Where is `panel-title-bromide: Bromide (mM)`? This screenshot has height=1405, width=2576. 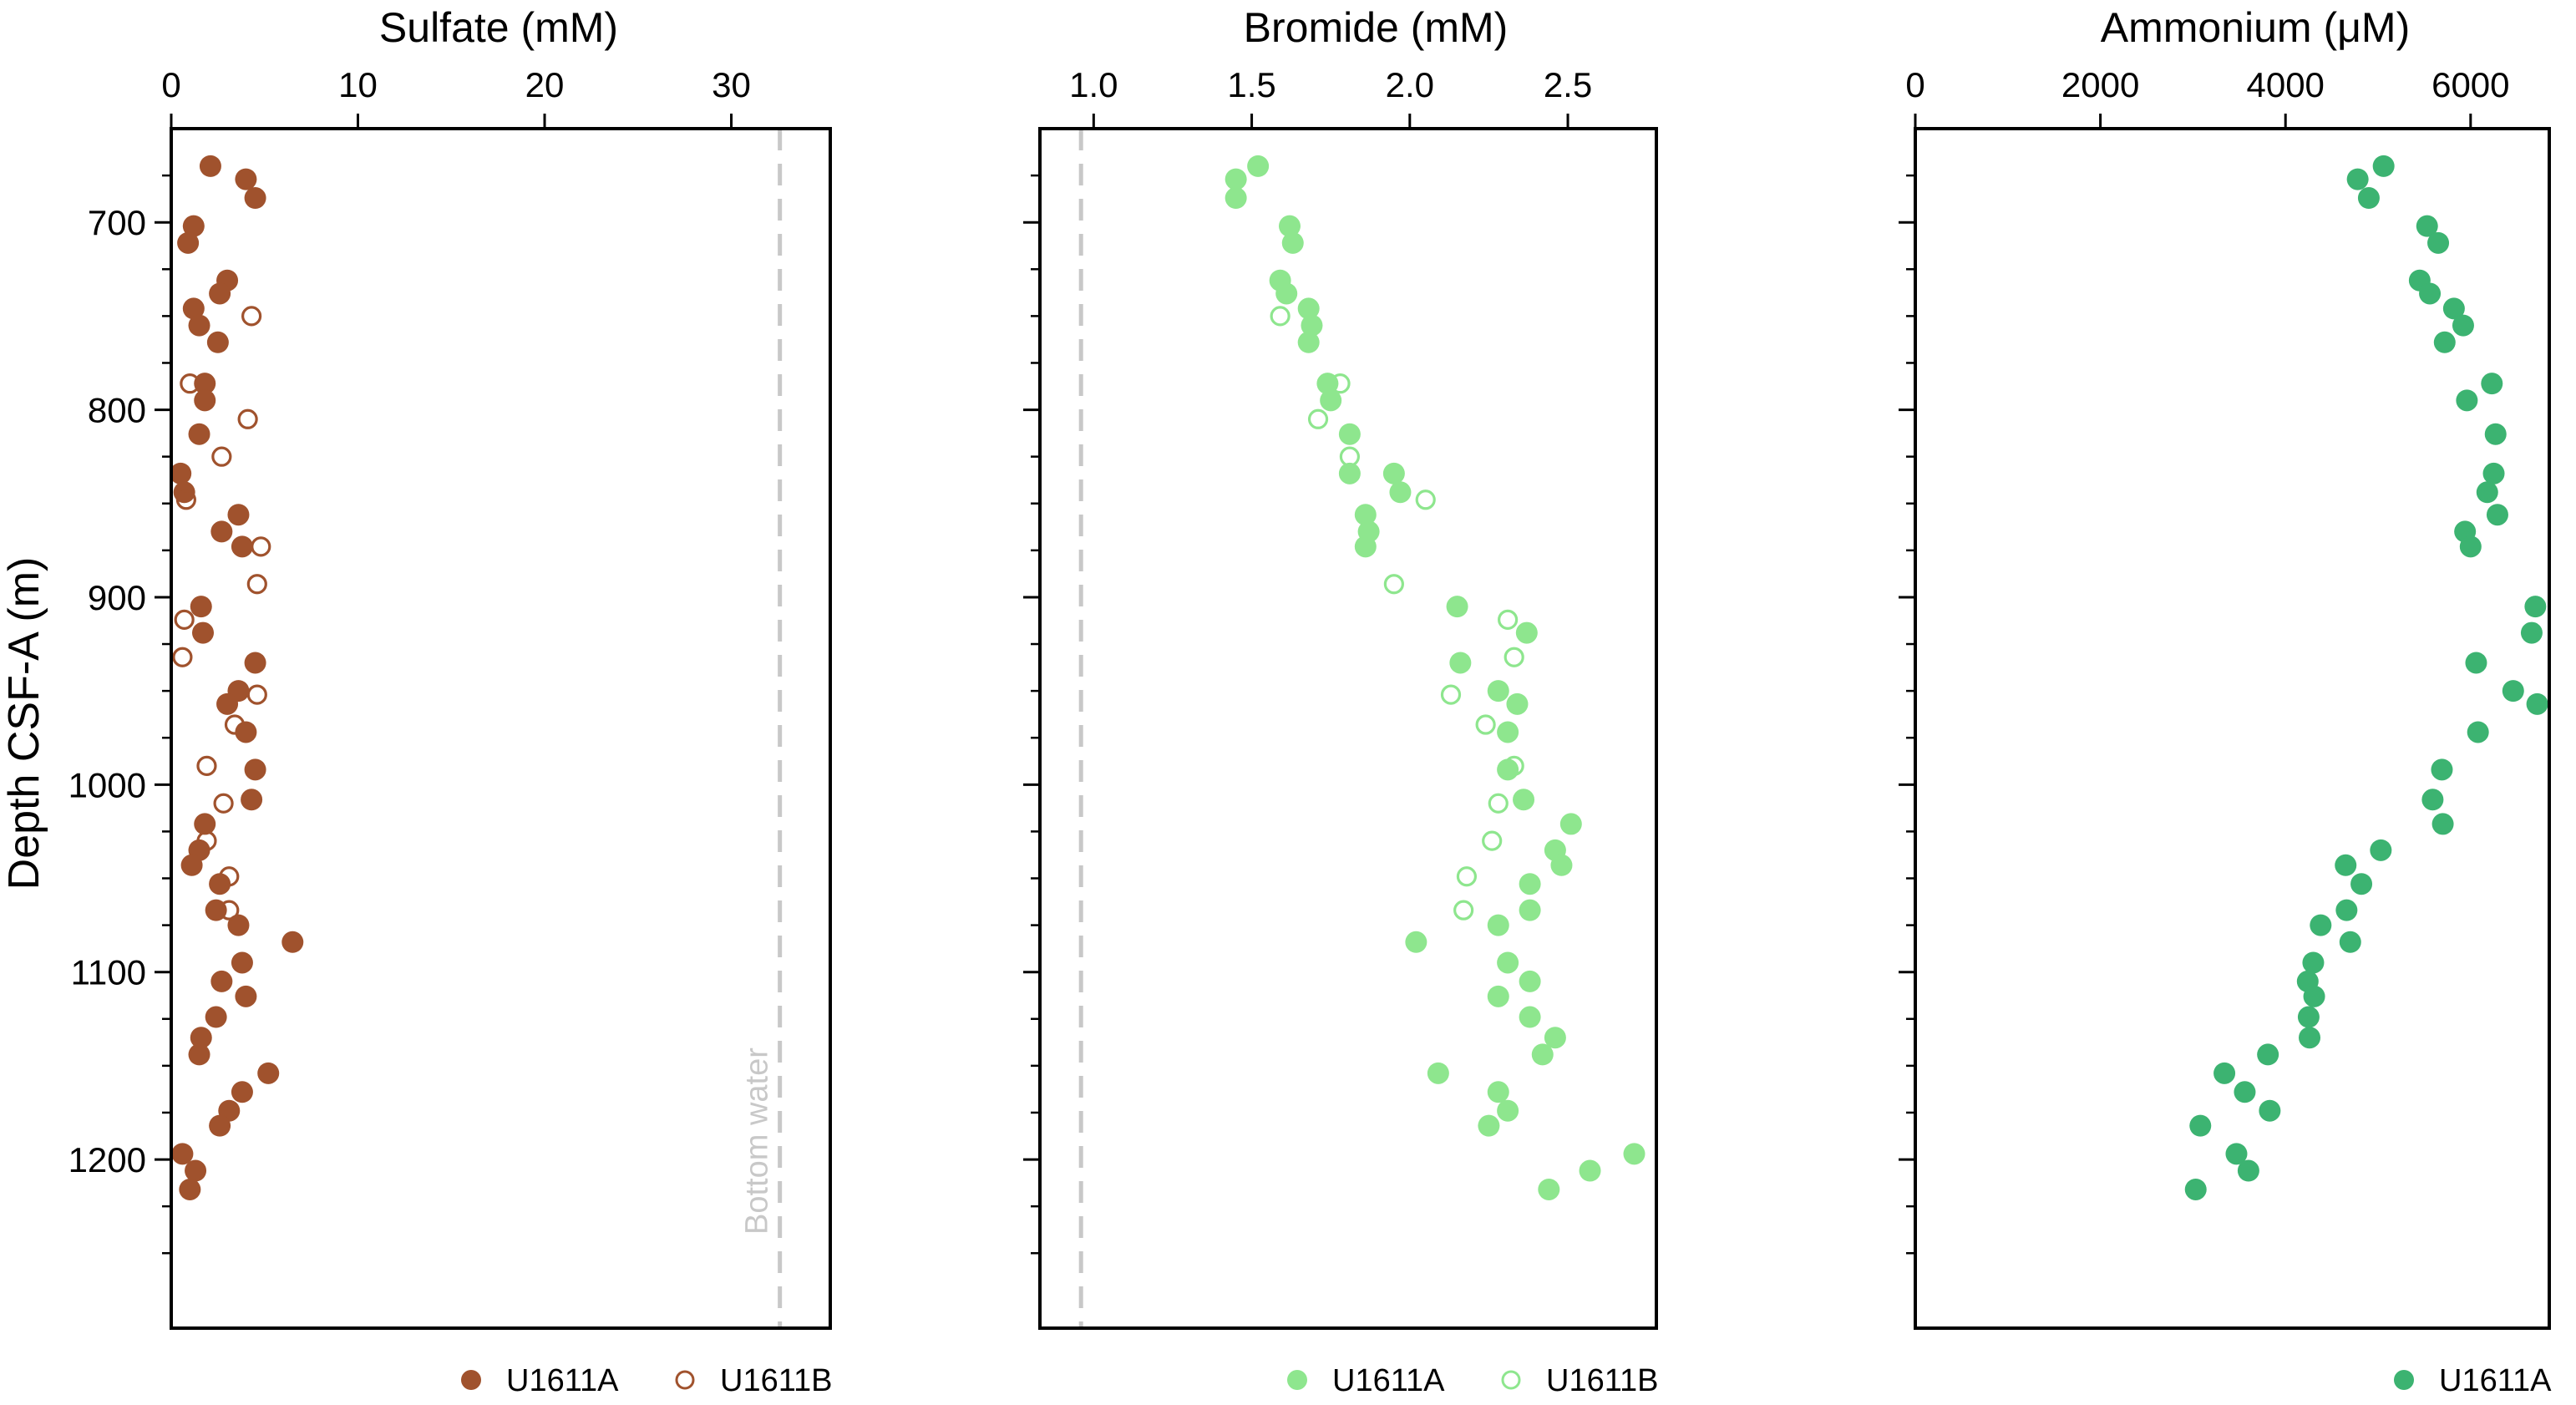 panel-title-bromide: Bromide (mM) is located at coordinates (1376, 28).